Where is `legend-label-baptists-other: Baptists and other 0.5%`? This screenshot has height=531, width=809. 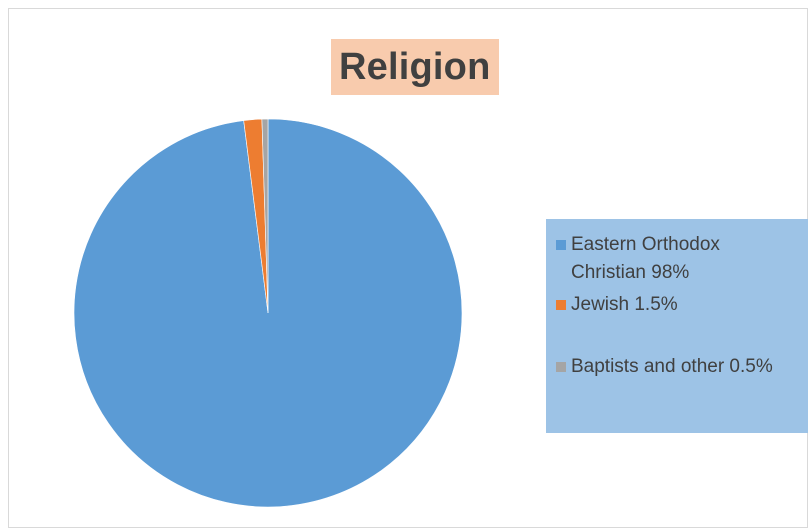
legend-label-baptists-other: Baptists and other 0.5% is located at coordinates (672, 366).